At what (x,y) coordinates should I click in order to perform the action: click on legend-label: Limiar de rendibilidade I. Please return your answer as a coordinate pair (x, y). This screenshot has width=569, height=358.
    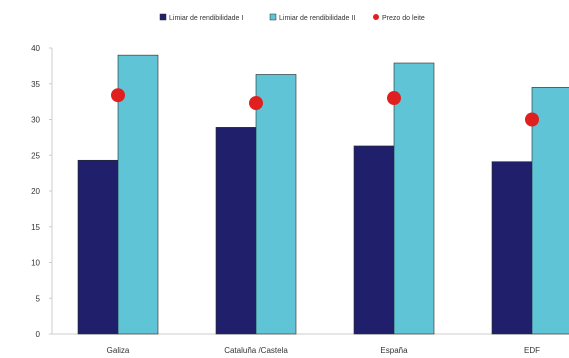
    Looking at the image, I should click on (206, 18).